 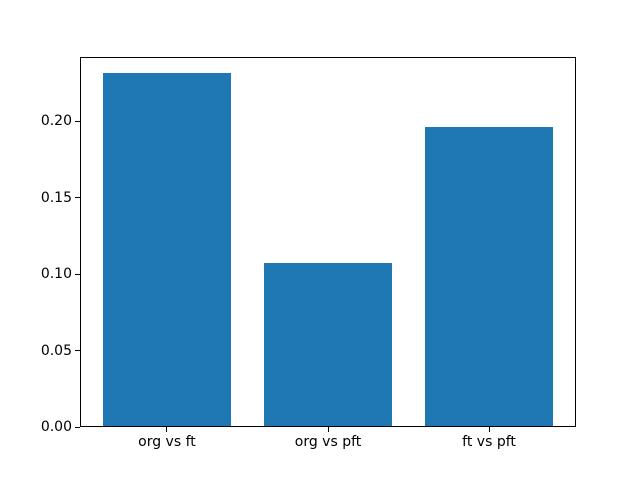 I want to click on y-tick-label: 0.10, so click(x=56, y=274).